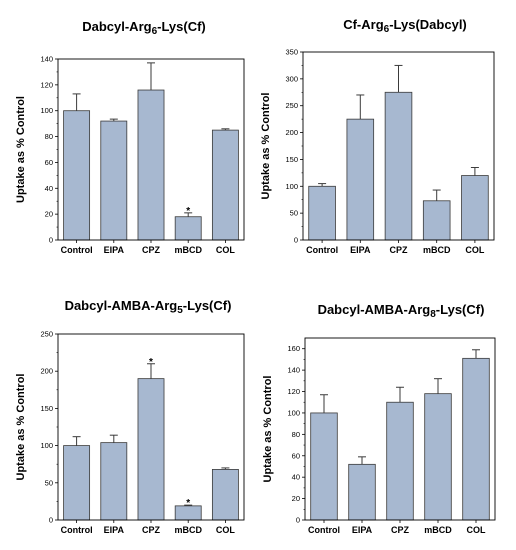 Image resolution: width=516 pixels, height=550 pixels. I want to click on chart-title-prefix: Dabcyl-Arg, so click(116, 26).